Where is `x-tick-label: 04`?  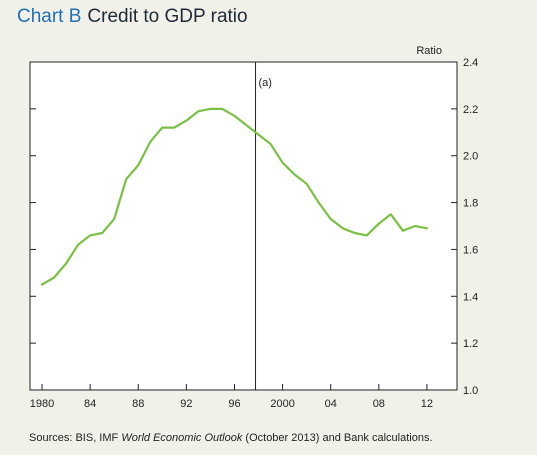
x-tick-label: 04 is located at coordinates (331, 404).